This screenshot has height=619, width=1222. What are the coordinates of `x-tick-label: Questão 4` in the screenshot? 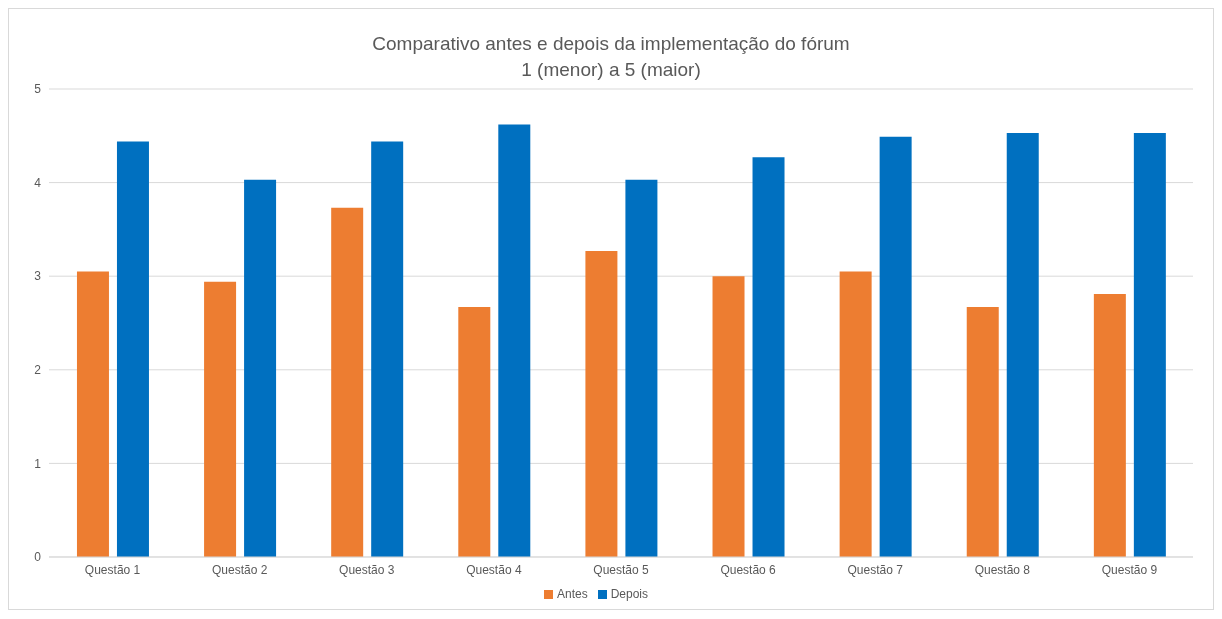 It's located at (494, 569).